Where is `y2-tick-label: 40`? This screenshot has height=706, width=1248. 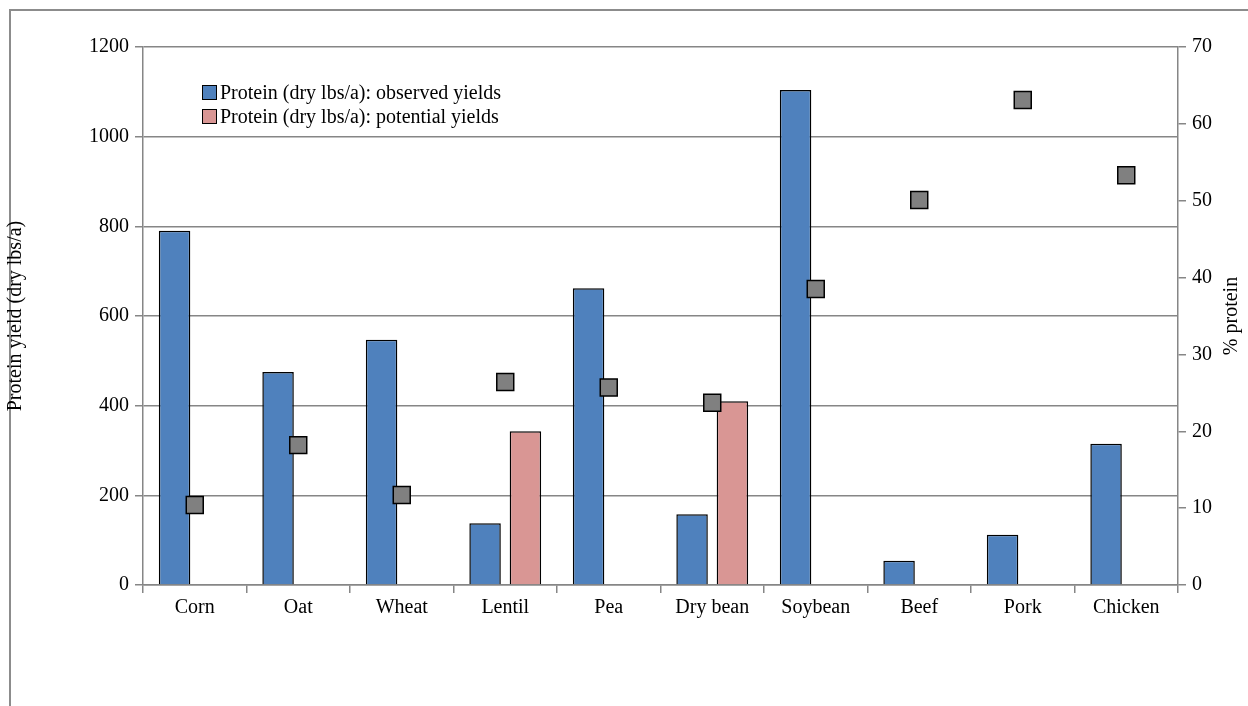
y2-tick-label: 40 is located at coordinates (1202, 275).